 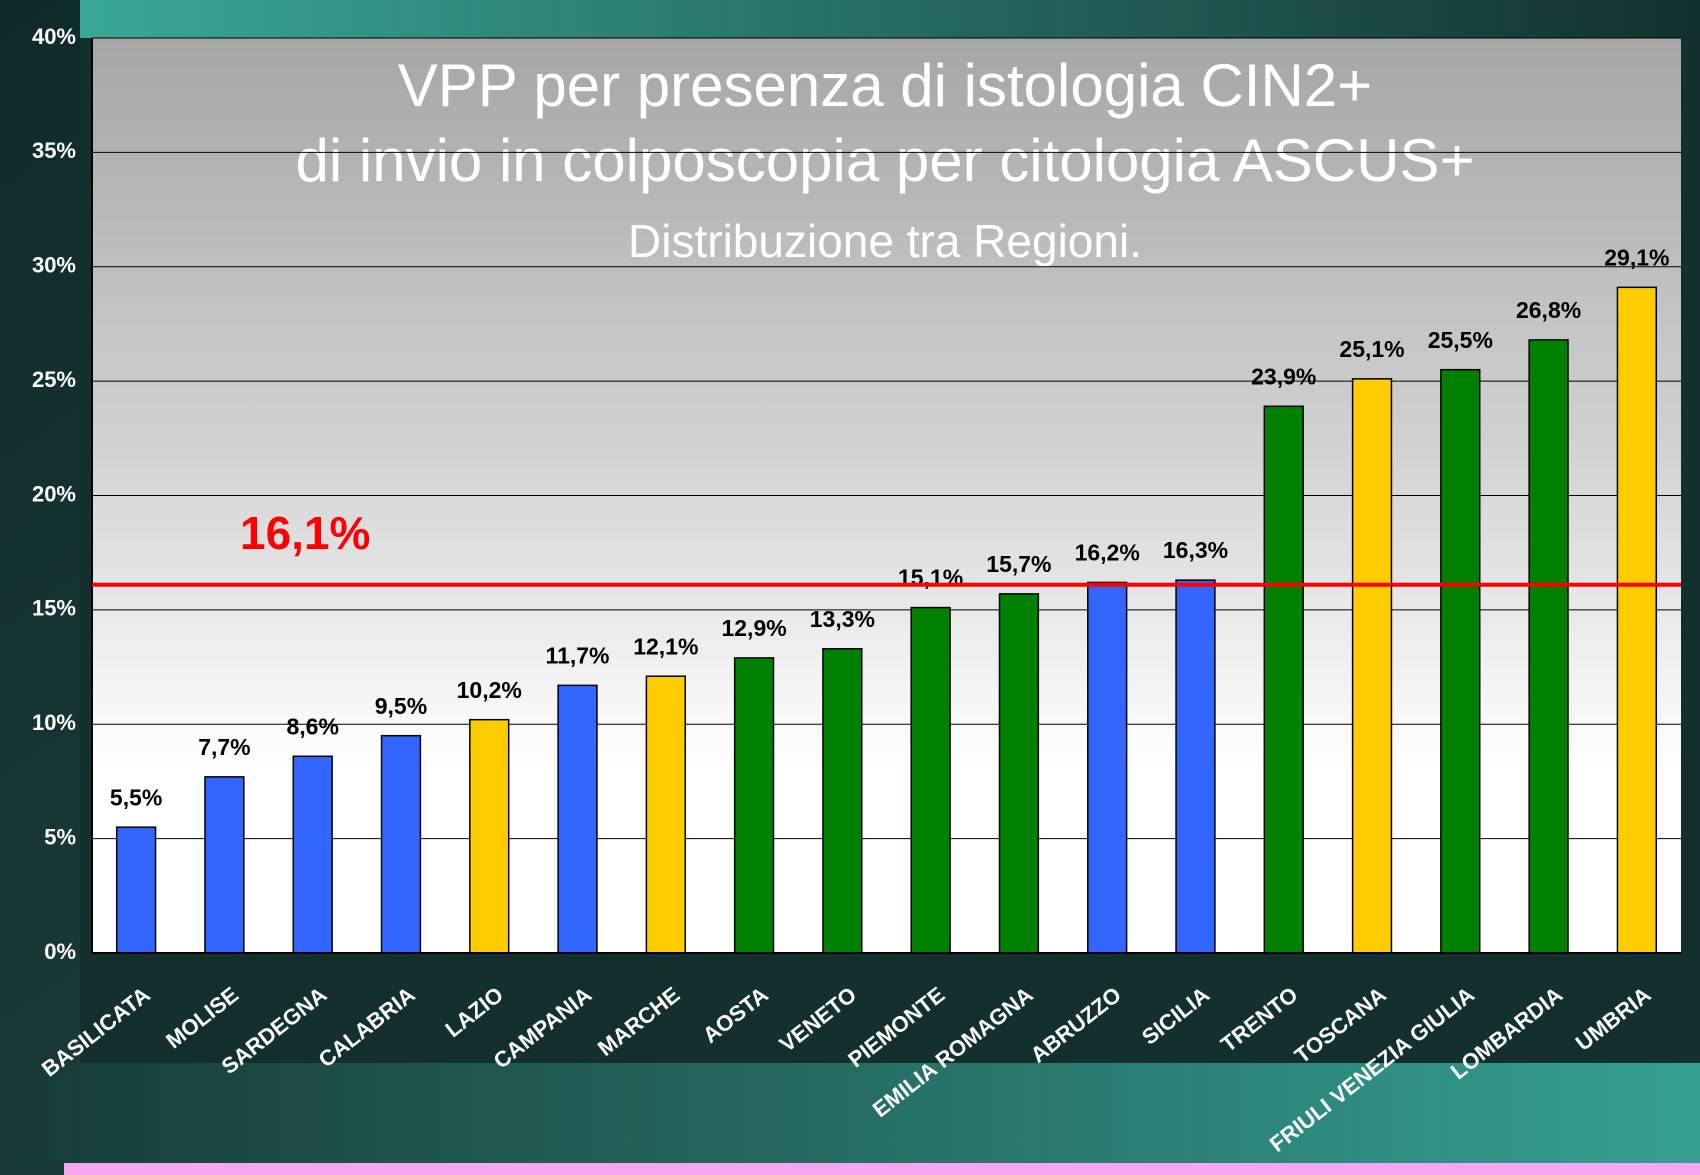 I want to click on y-tick-label: 10%, so click(x=54, y=722).